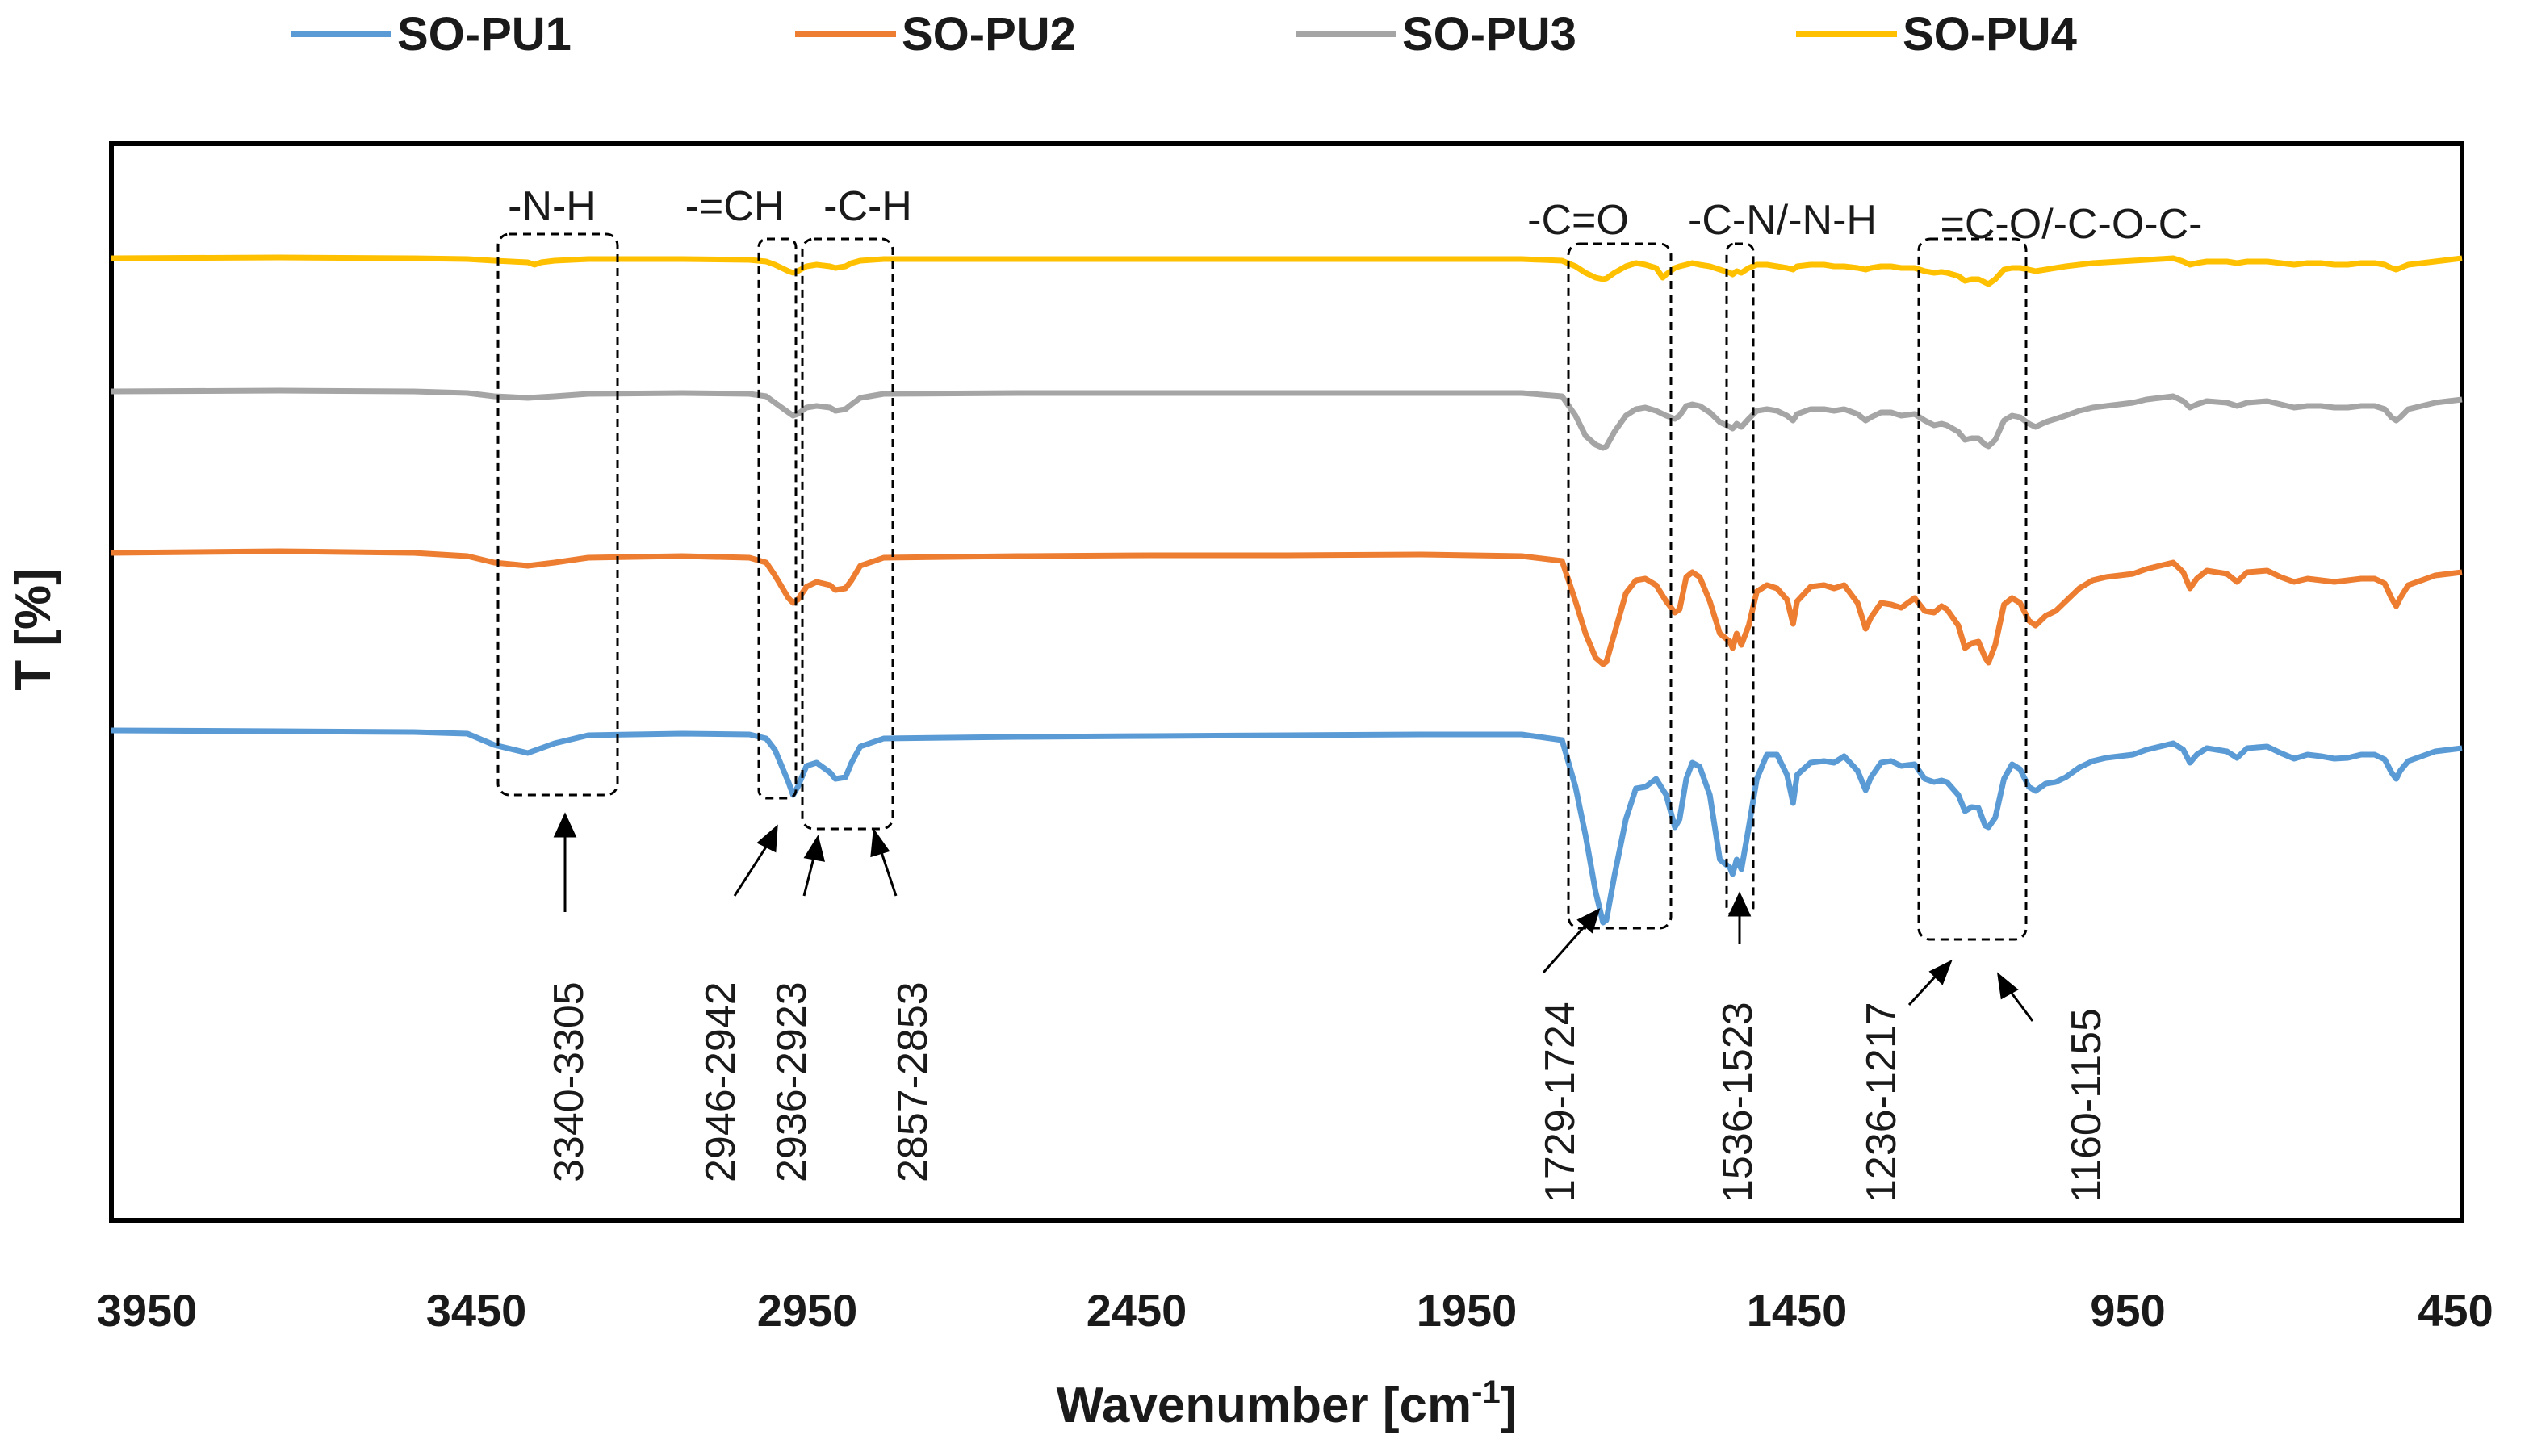  Describe the element at coordinates (1990, 35) in the screenshot. I see `legend-label-so-pu4: SO-PU4` at that location.